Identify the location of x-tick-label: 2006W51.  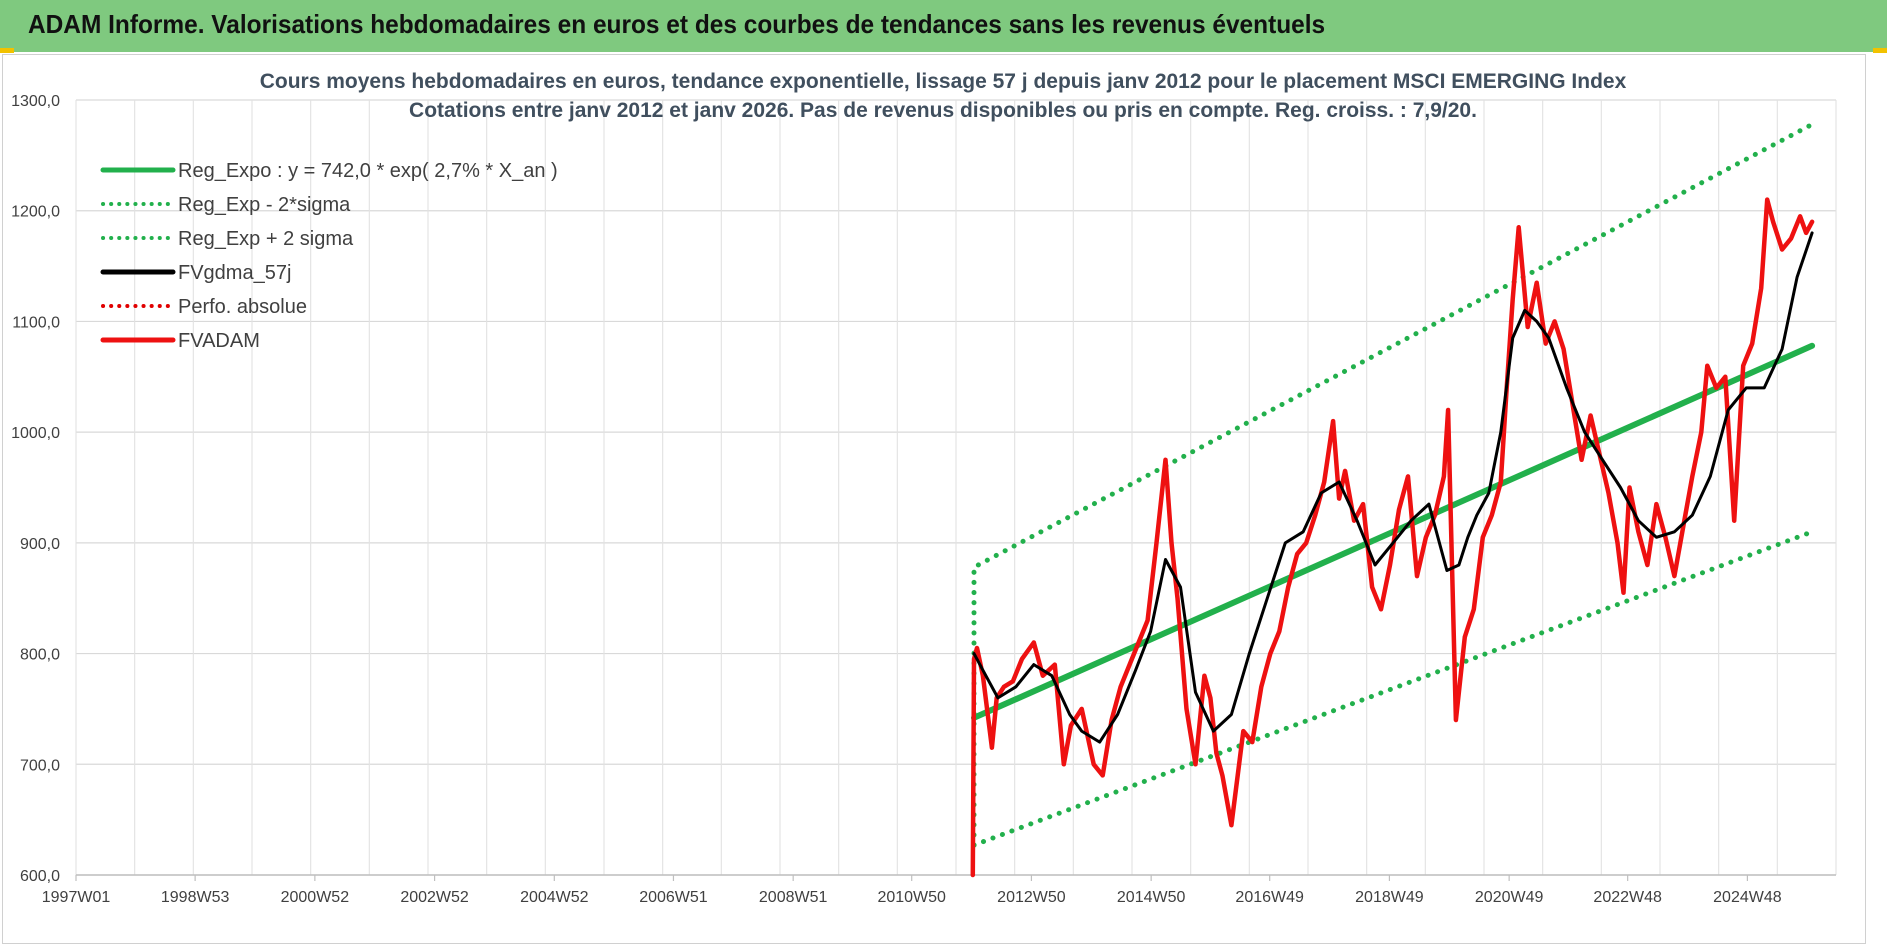
(673, 897).